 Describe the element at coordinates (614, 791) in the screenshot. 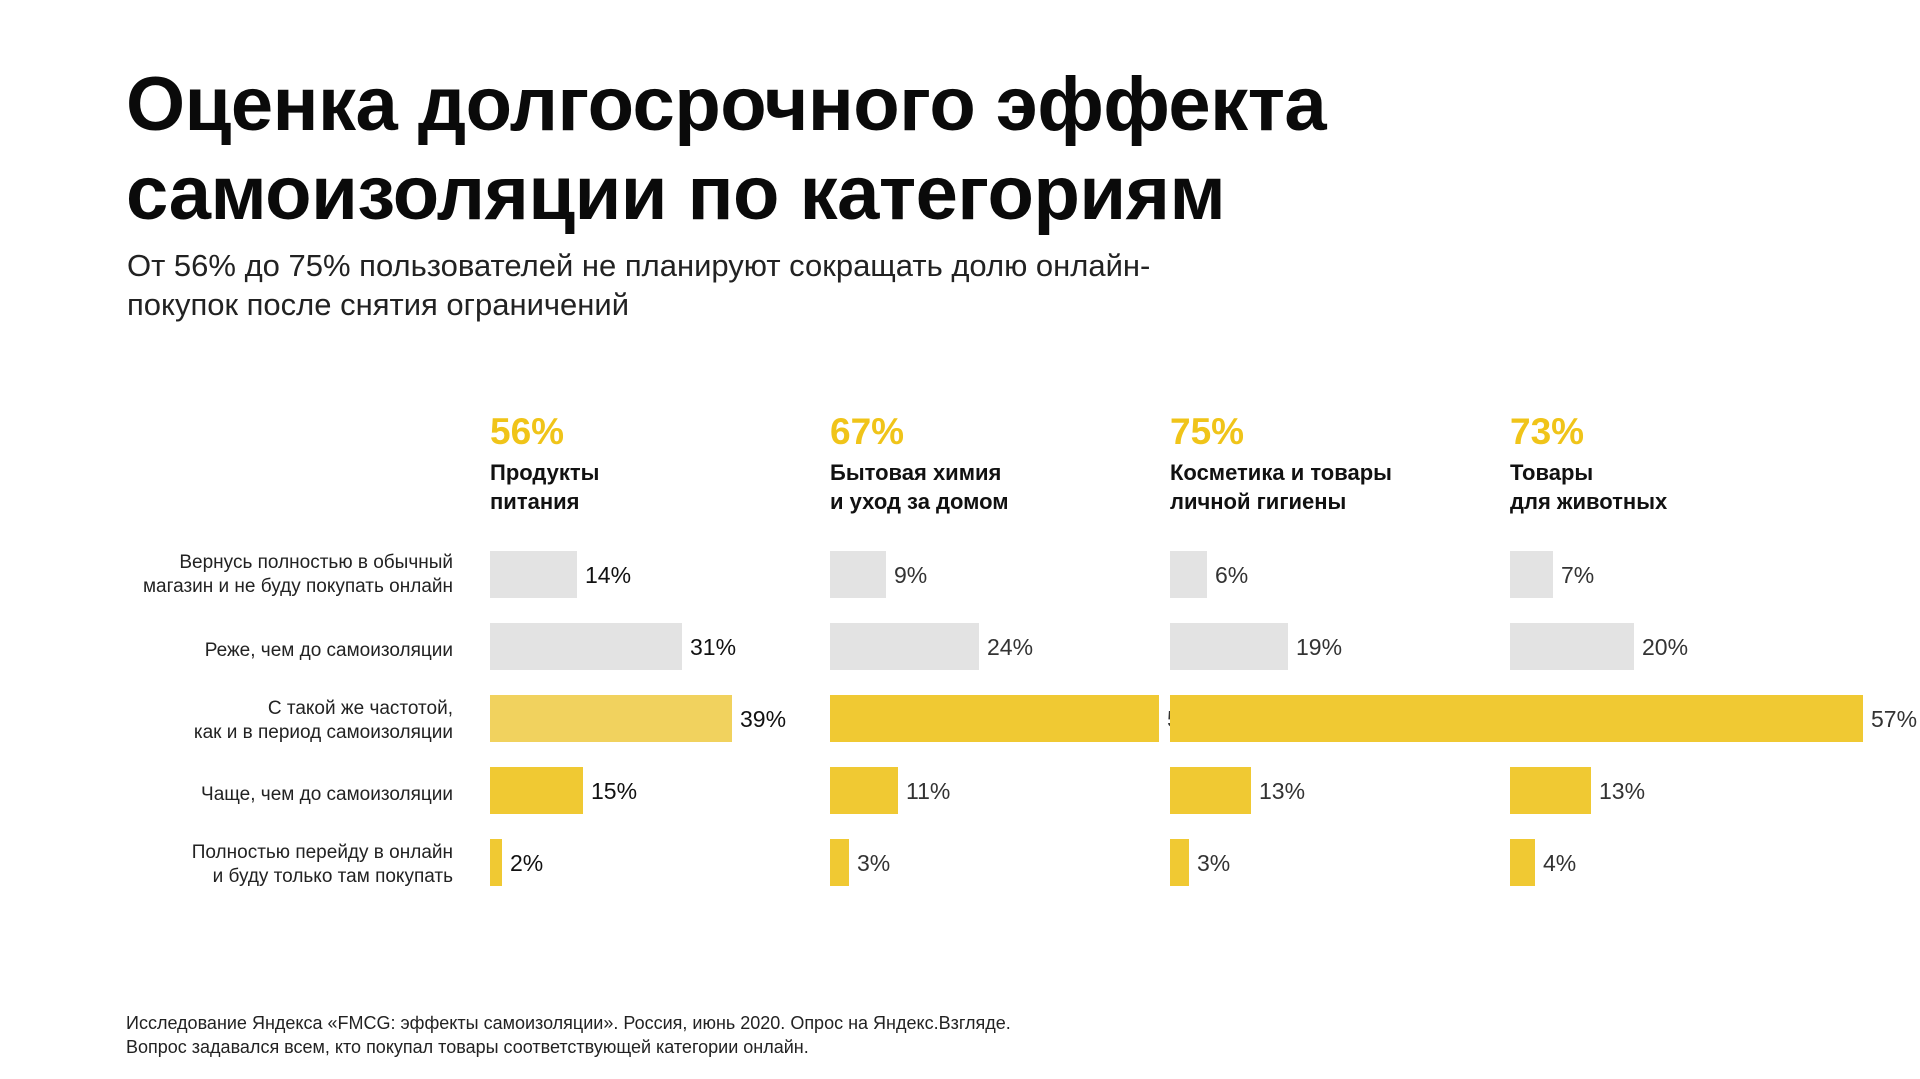

I see `bar-value-label: 15%` at that location.